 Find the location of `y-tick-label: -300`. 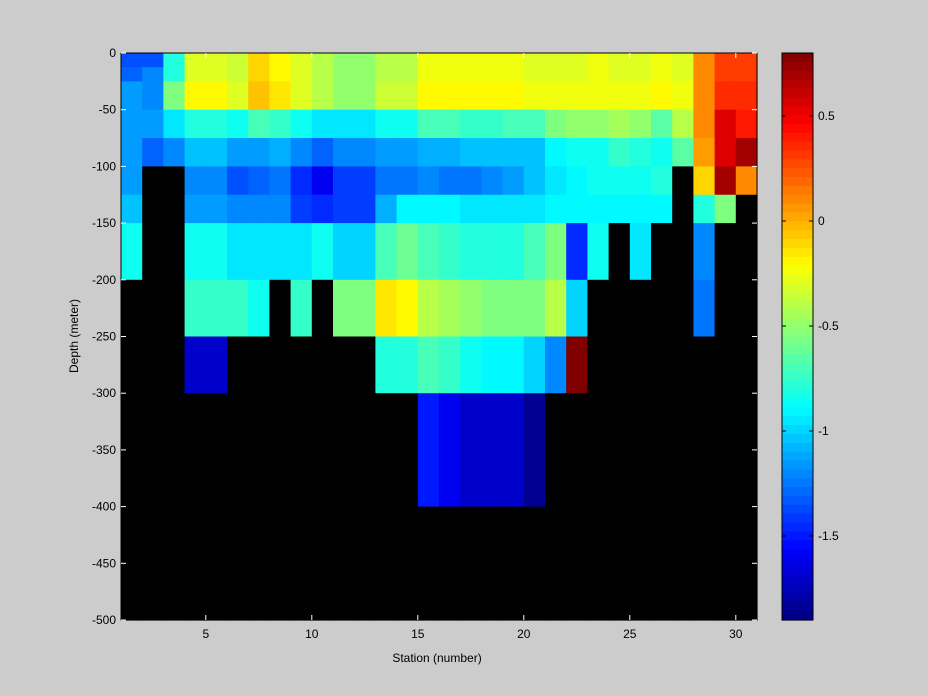

y-tick-label: -300 is located at coordinates (104, 393).